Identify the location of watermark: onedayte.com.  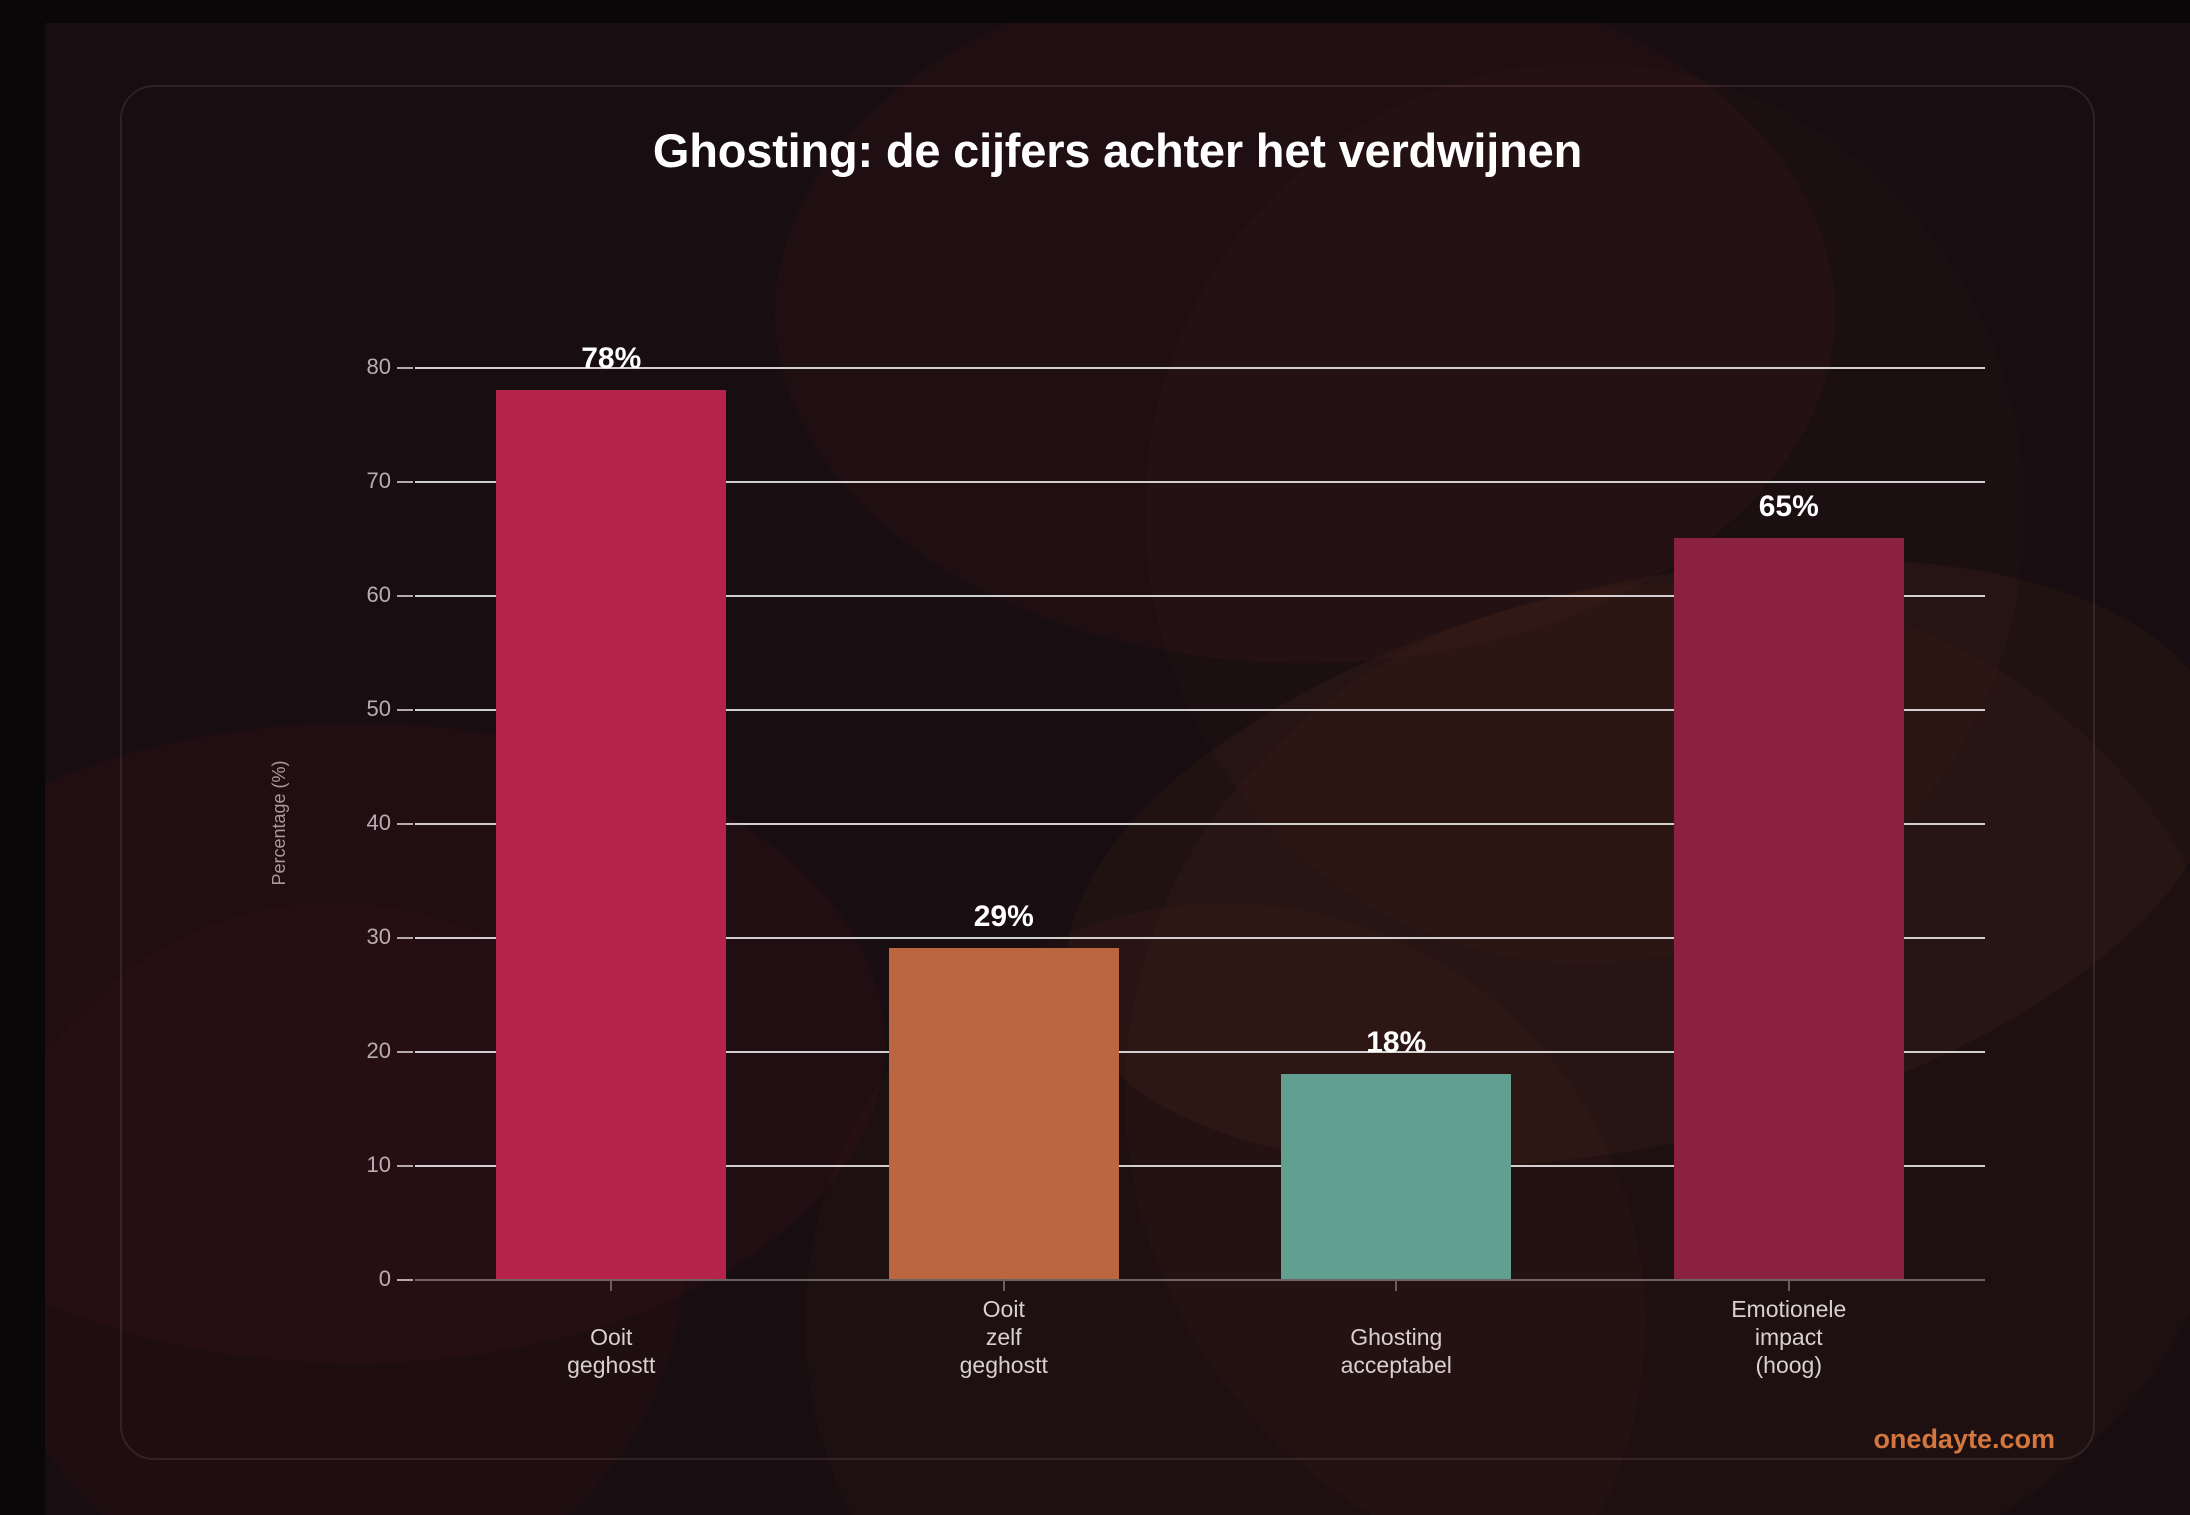
(1964, 1439).